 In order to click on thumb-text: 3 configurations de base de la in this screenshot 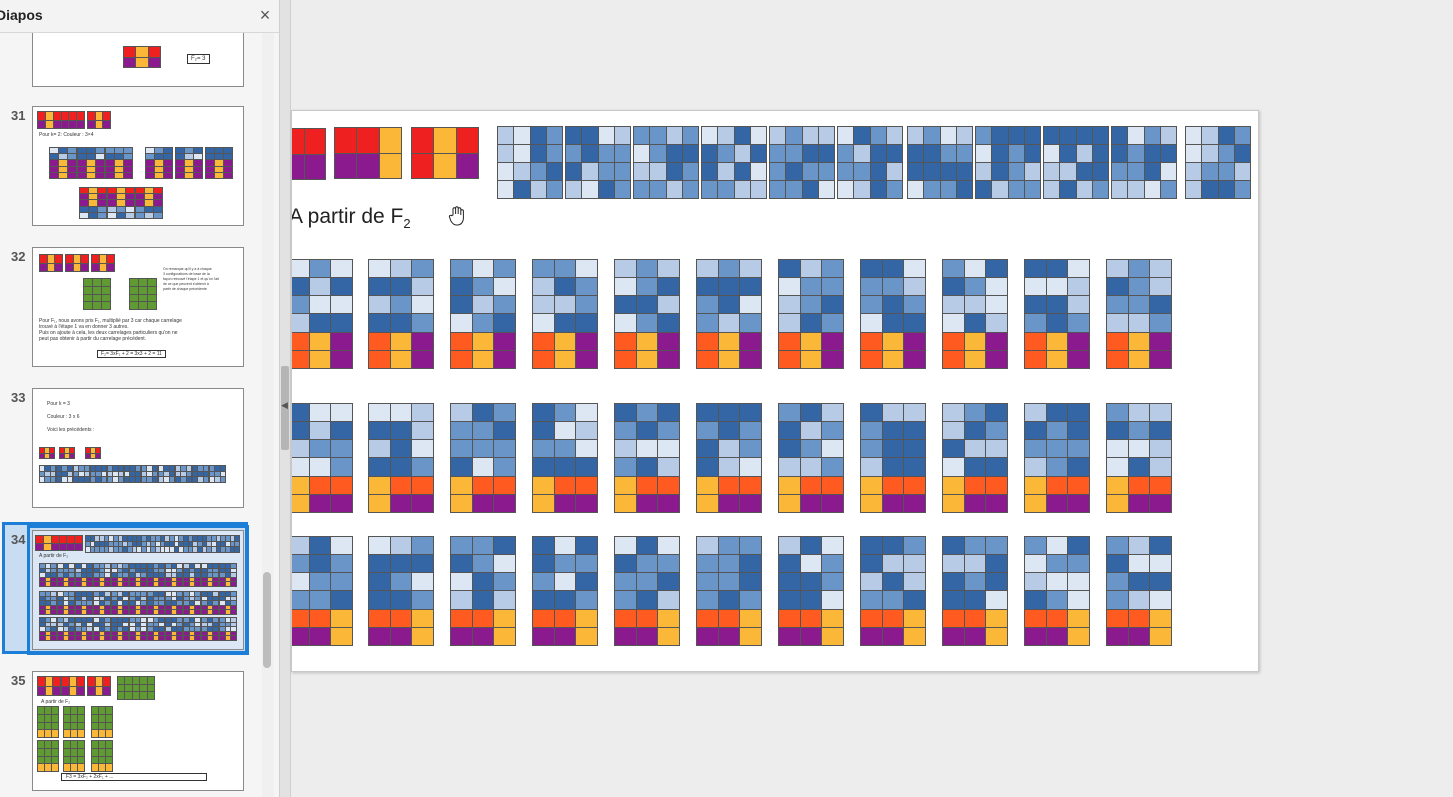, I will do `click(186, 274)`.